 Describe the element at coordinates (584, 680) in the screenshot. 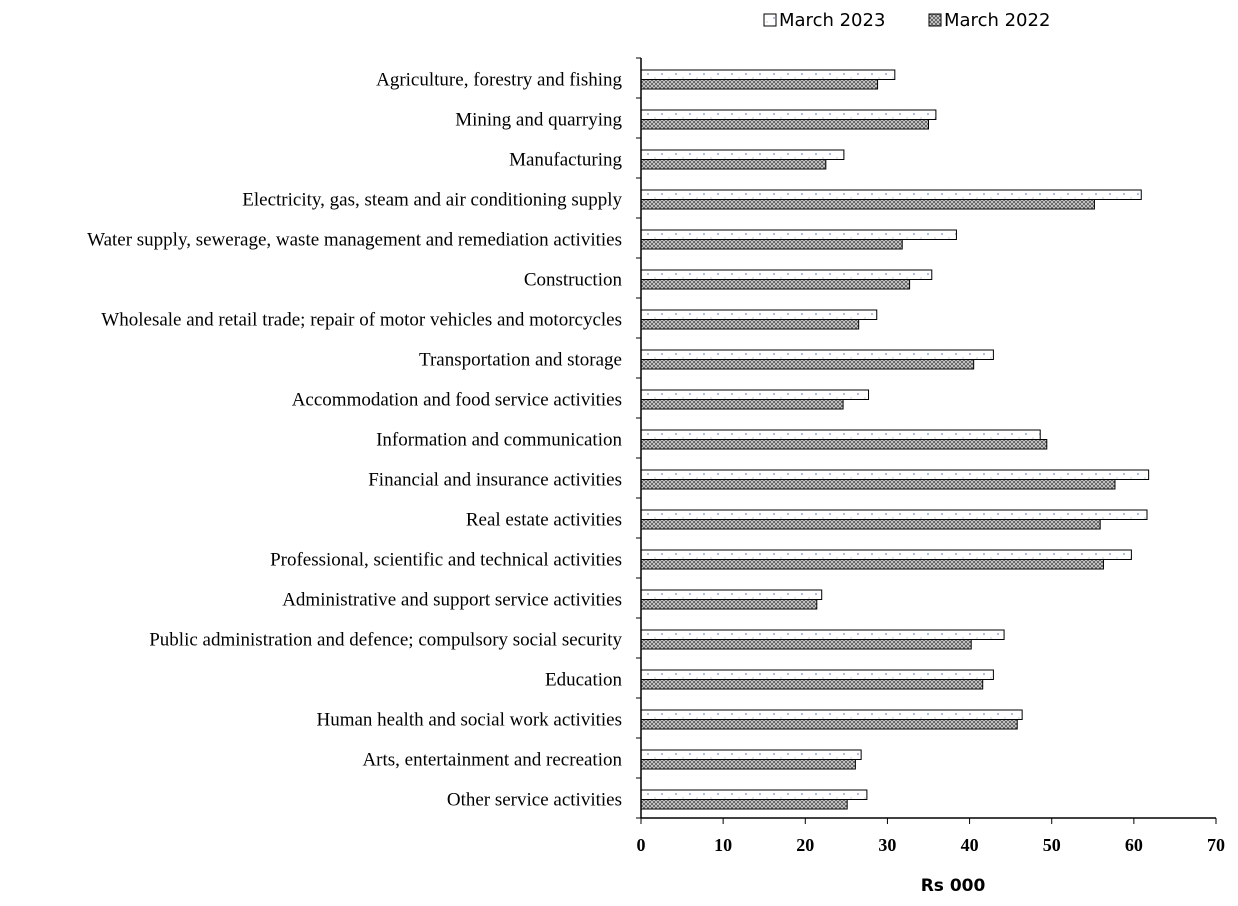

I see `category-label: Education` at that location.